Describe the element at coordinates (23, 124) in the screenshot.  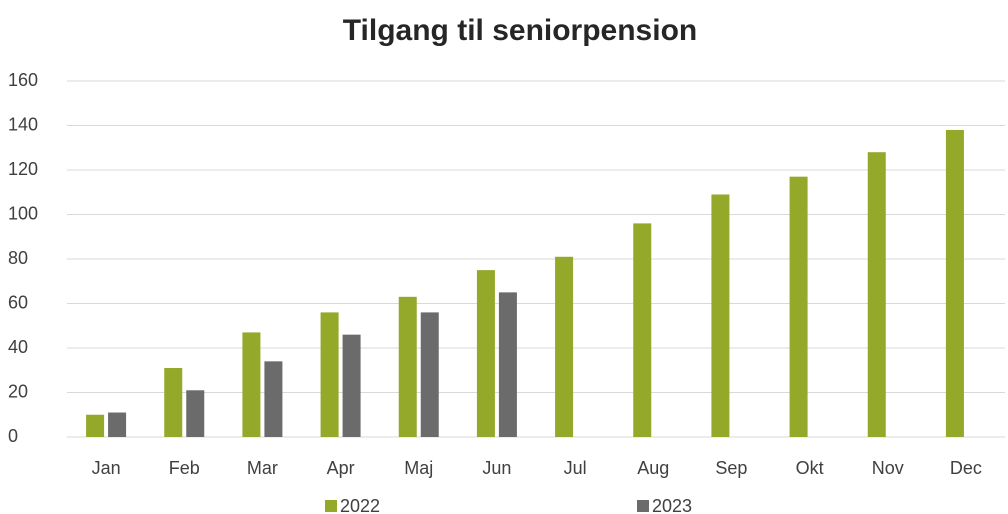
I see `y-tick-label: 140` at that location.